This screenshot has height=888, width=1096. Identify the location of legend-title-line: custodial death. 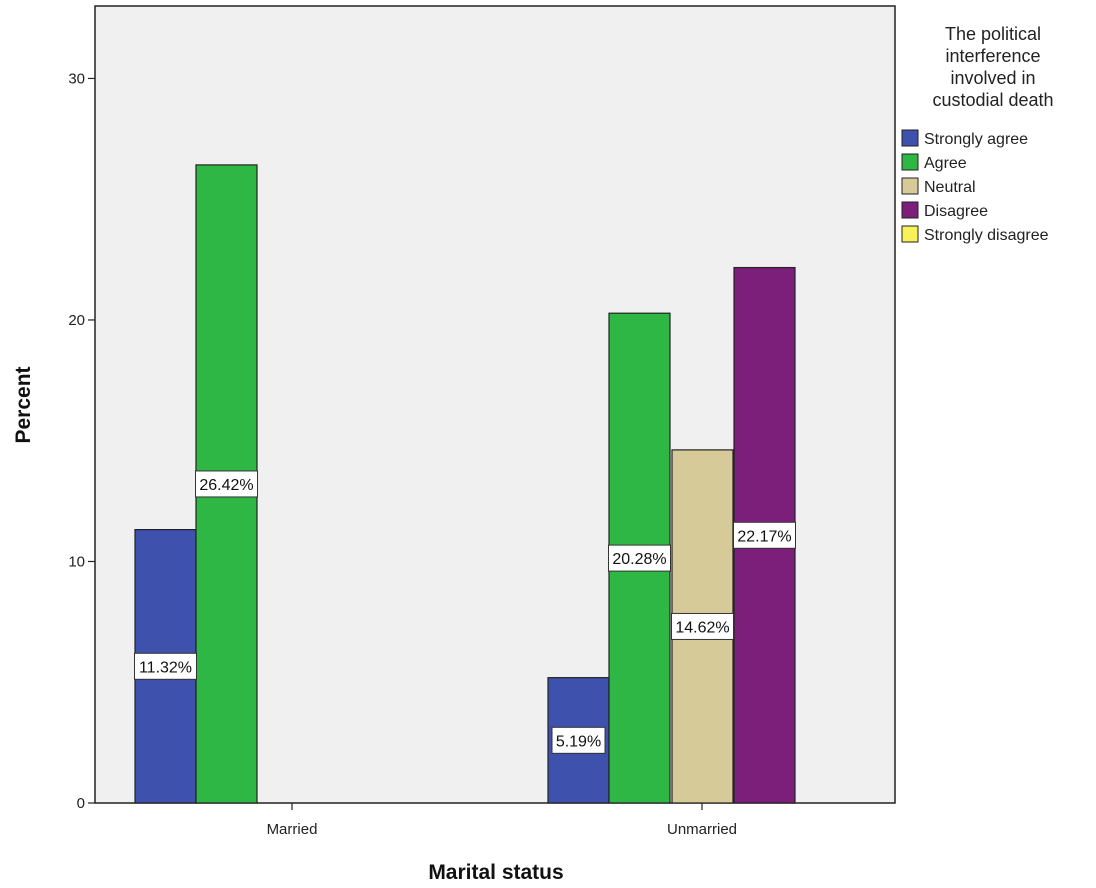
(992, 100).